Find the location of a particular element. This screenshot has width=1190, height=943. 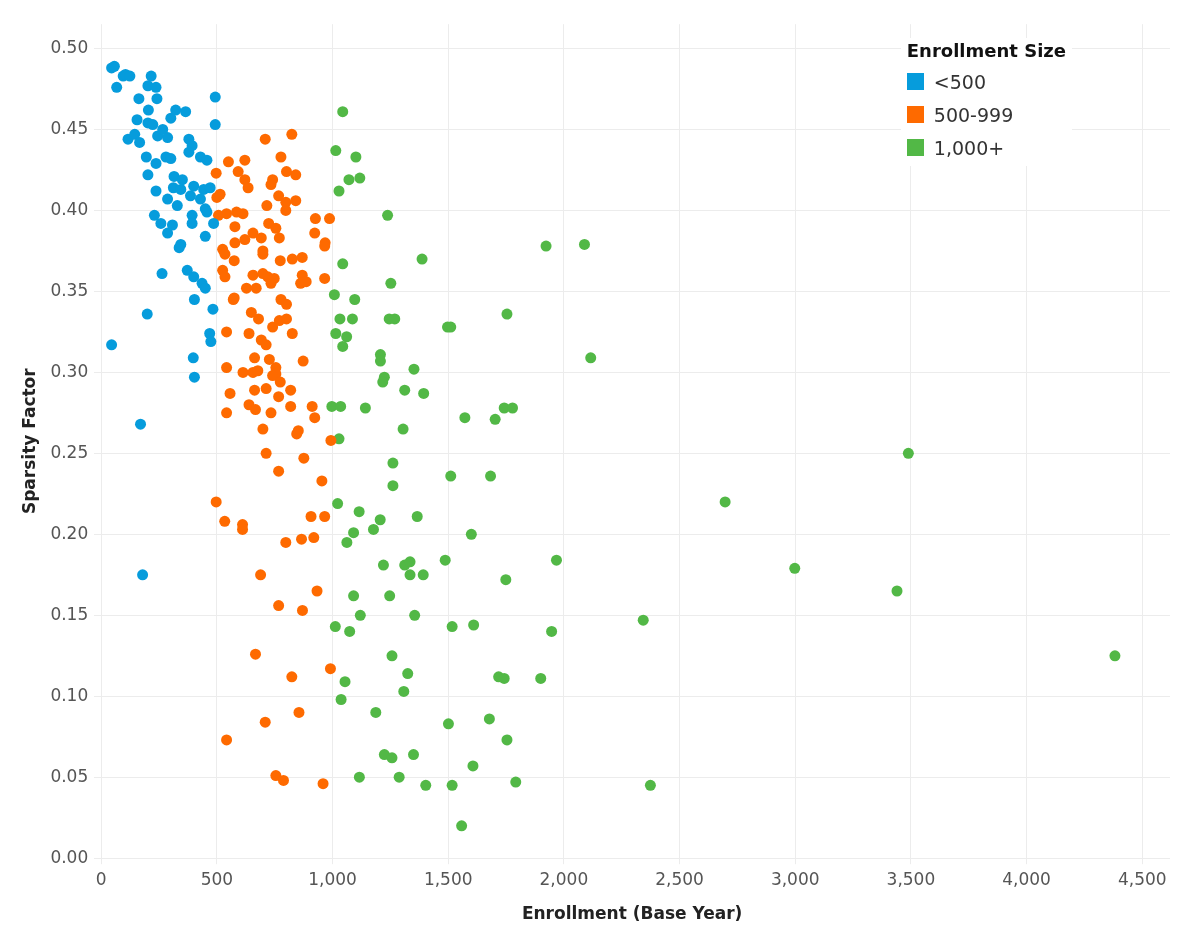

y-tick-label: 0.30 is located at coordinates (69, 370).